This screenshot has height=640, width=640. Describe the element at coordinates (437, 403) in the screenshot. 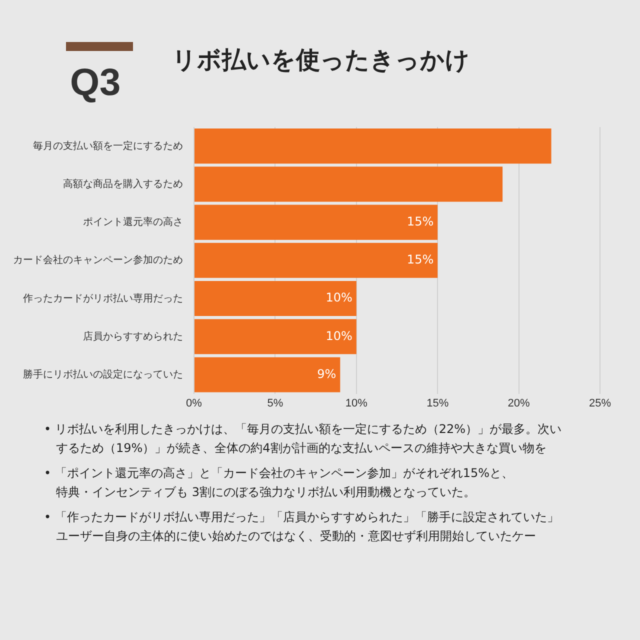

I see `x-tick-label: 15%` at that location.